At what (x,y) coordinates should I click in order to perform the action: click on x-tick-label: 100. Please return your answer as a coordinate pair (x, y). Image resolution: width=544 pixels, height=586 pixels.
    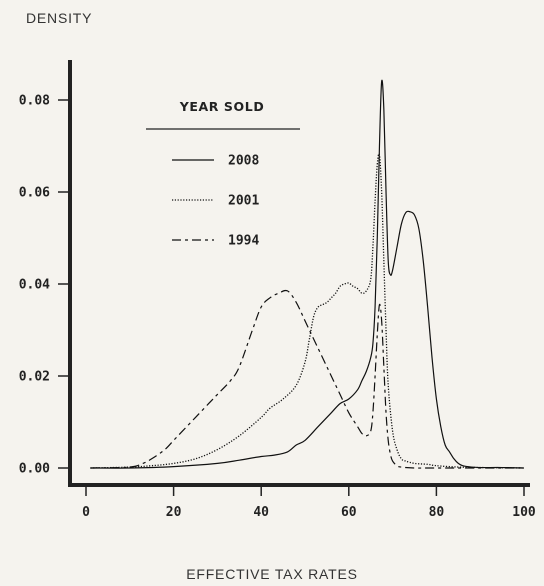
    Looking at the image, I should click on (524, 512).